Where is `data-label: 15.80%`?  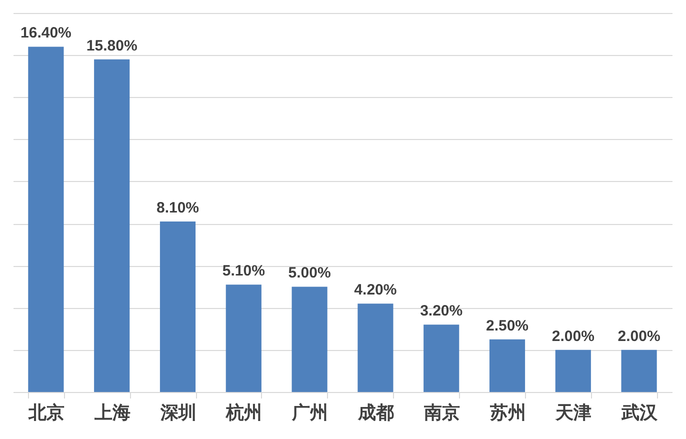 data-label: 15.80% is located at coordinates (112, 45).